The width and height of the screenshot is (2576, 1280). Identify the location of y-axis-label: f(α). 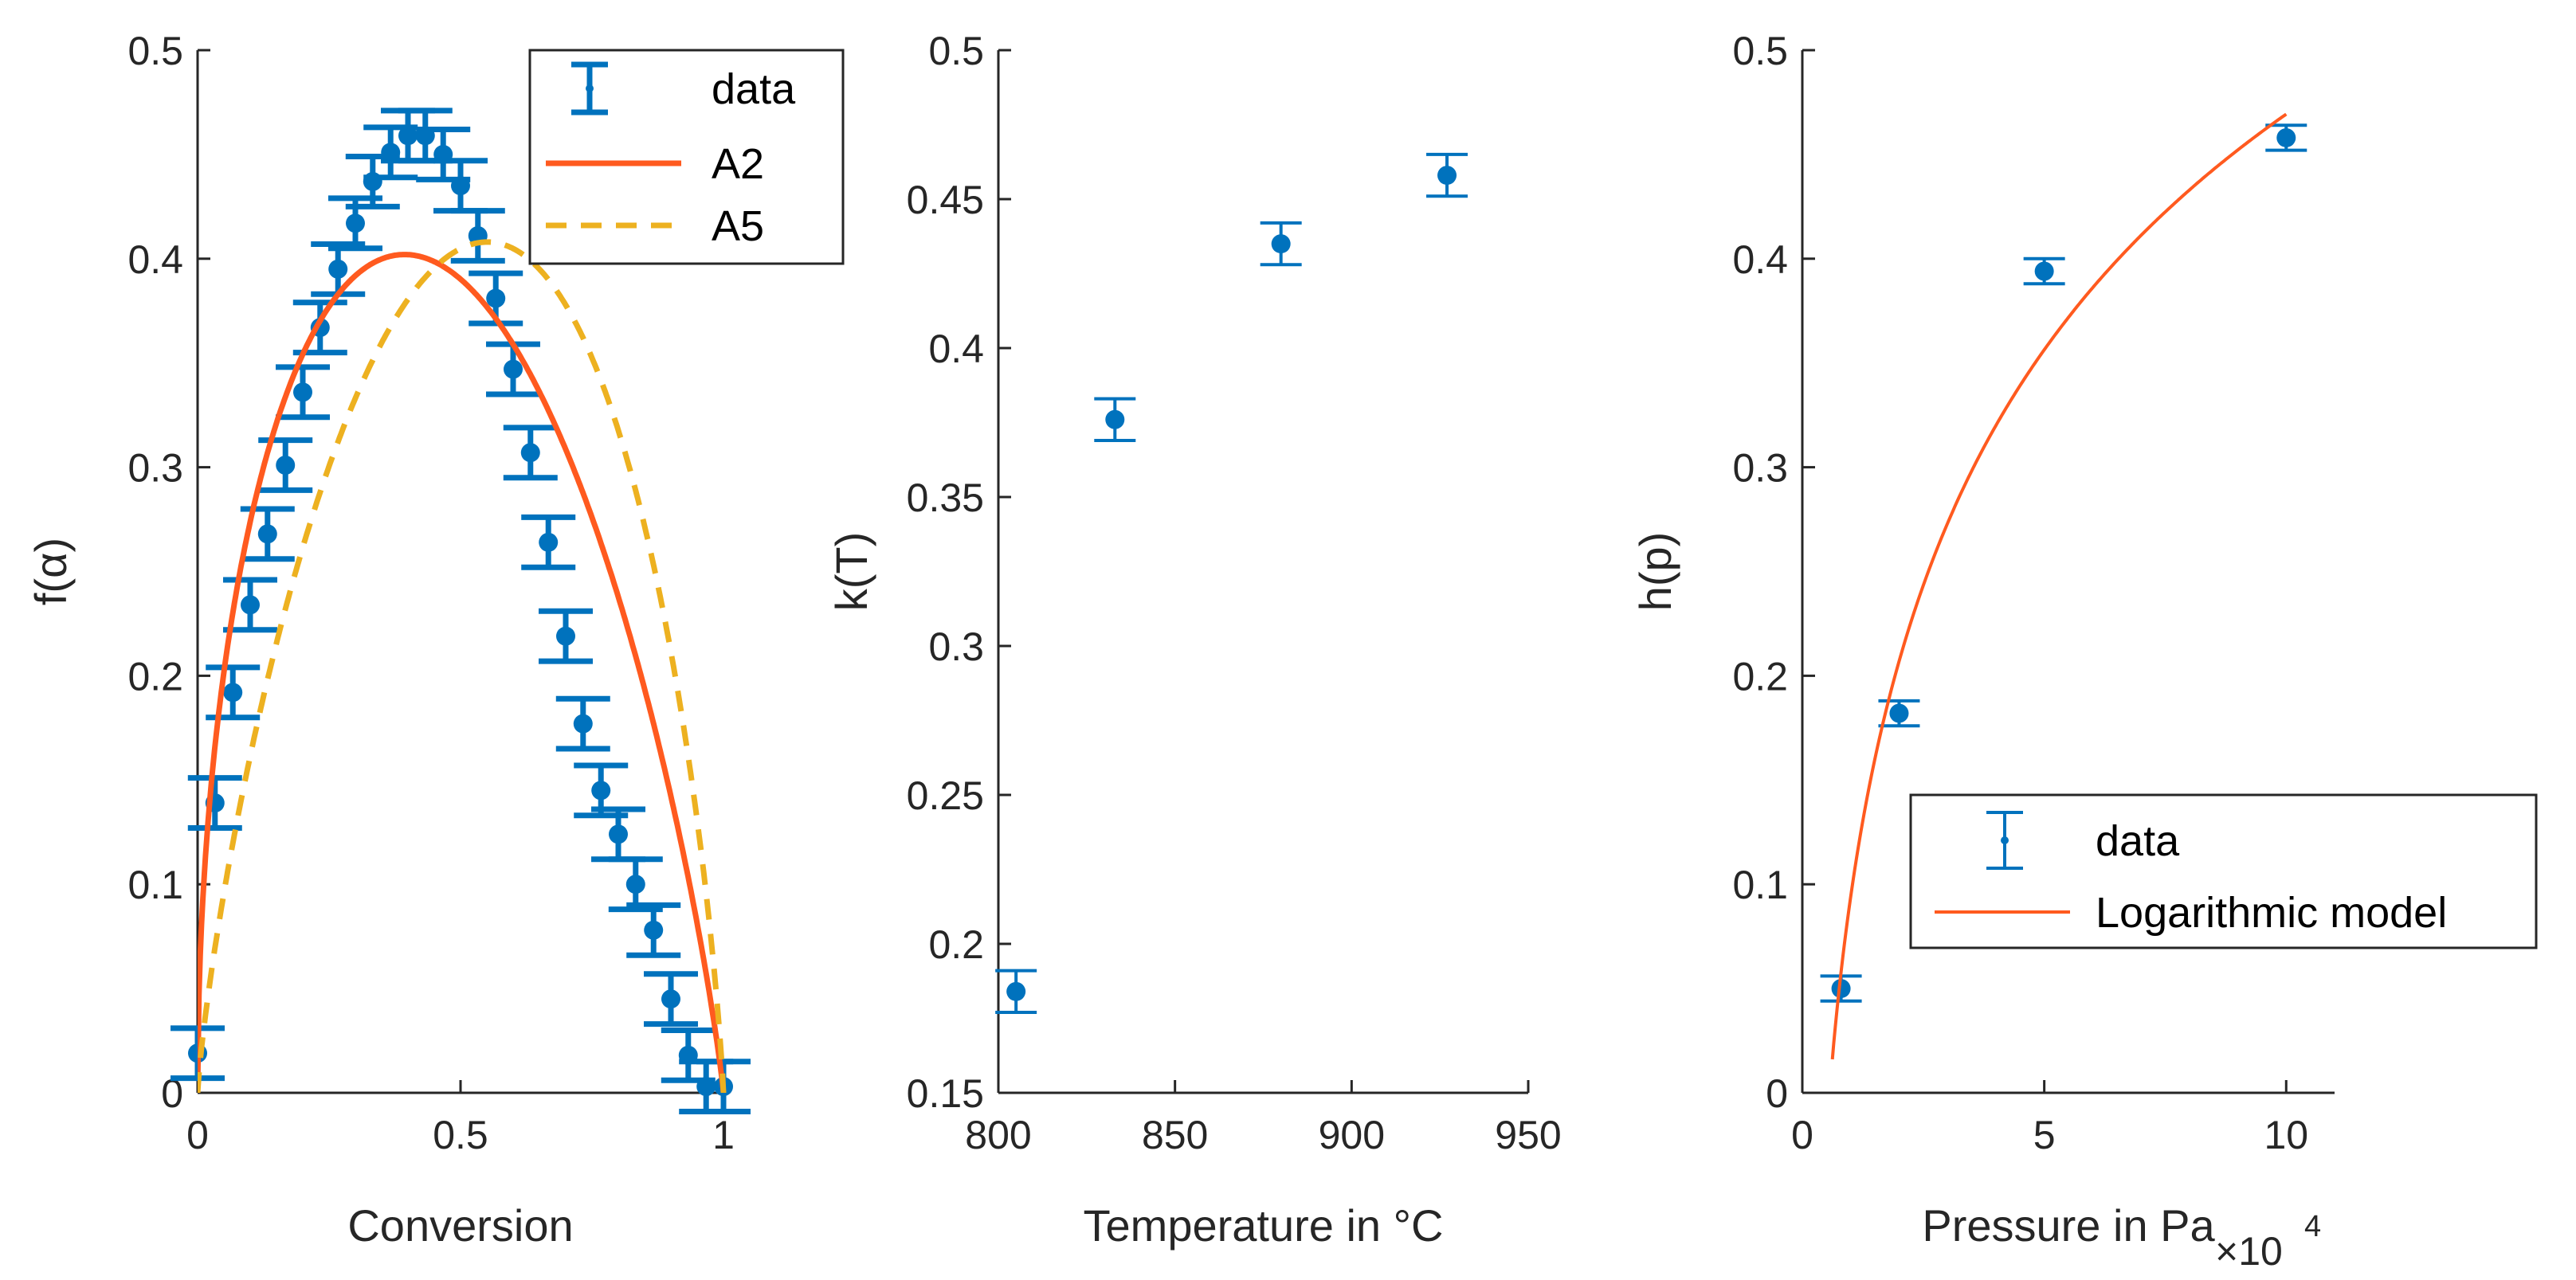
(50, 571).